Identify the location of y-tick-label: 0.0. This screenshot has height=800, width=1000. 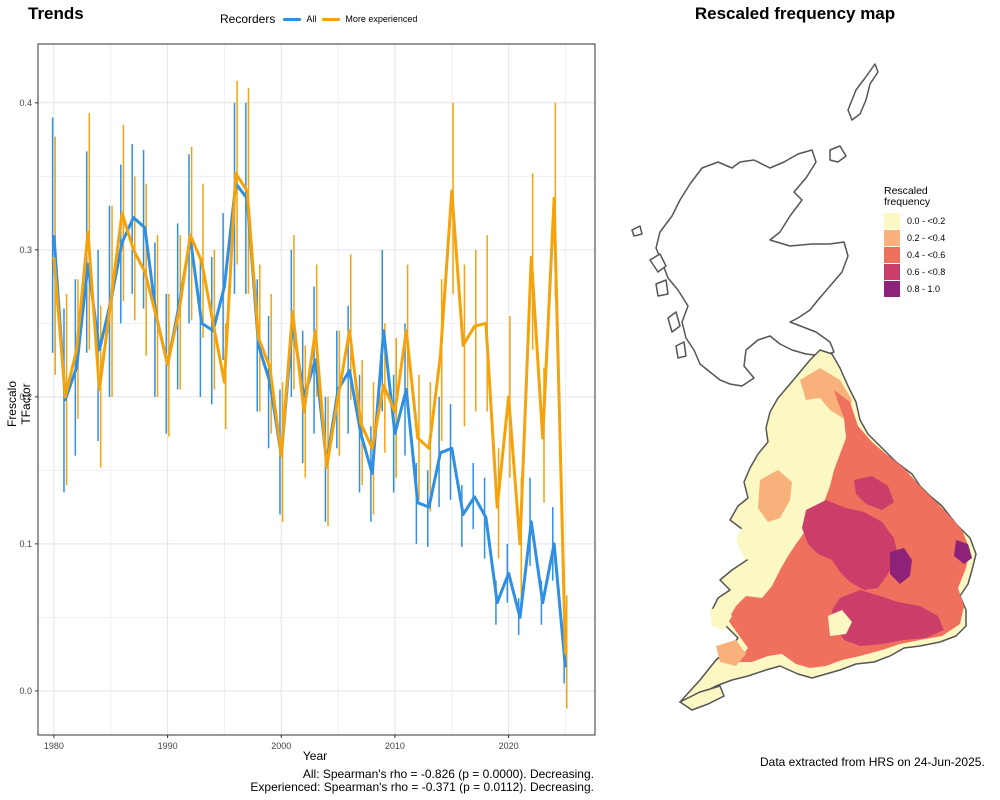
(25, 691).